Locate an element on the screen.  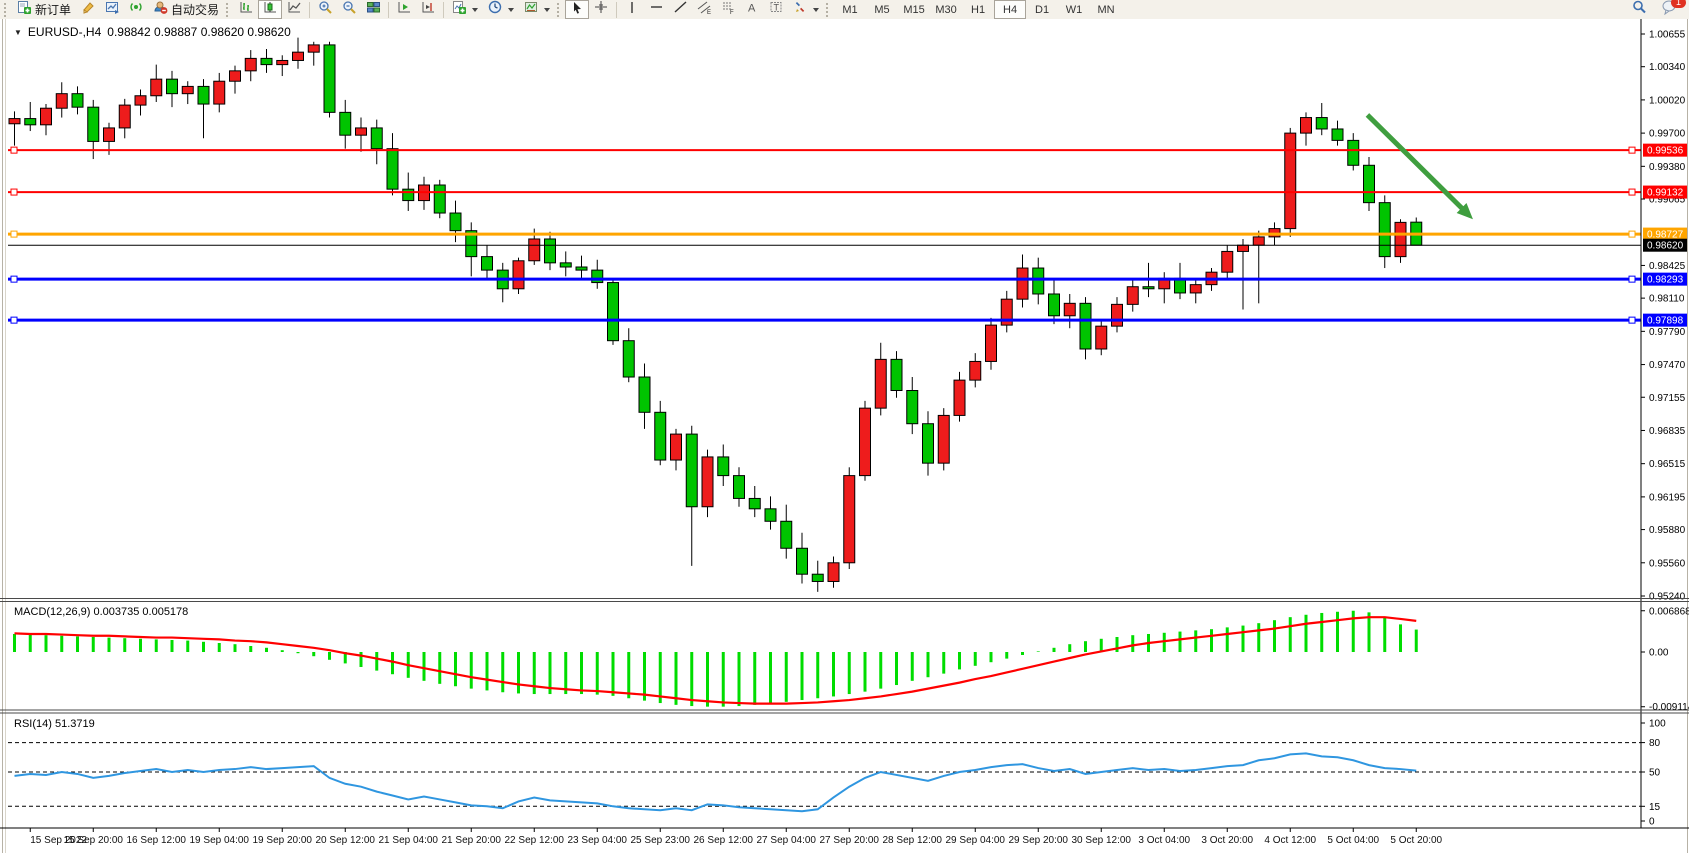
tile-windows-icon is located at coordinates (373, 10).